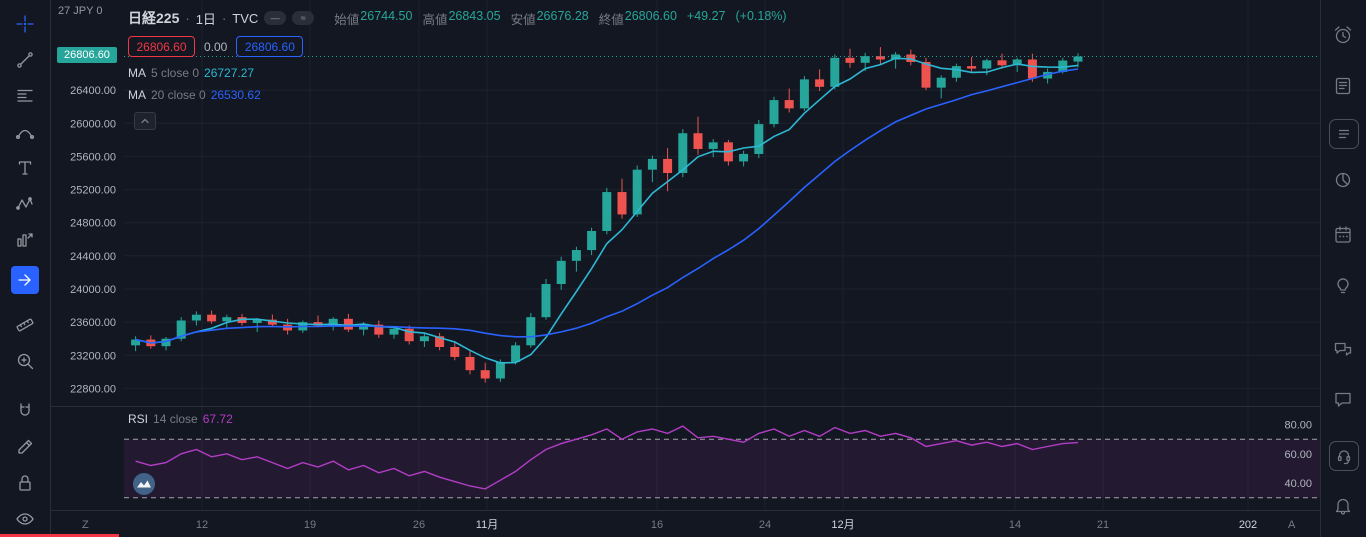 The image size is (1366, 537). What do you see at coordinates (245, 18) in the screenshot?
I see `exchange-label: TVC` at bounding box center [245, 18].